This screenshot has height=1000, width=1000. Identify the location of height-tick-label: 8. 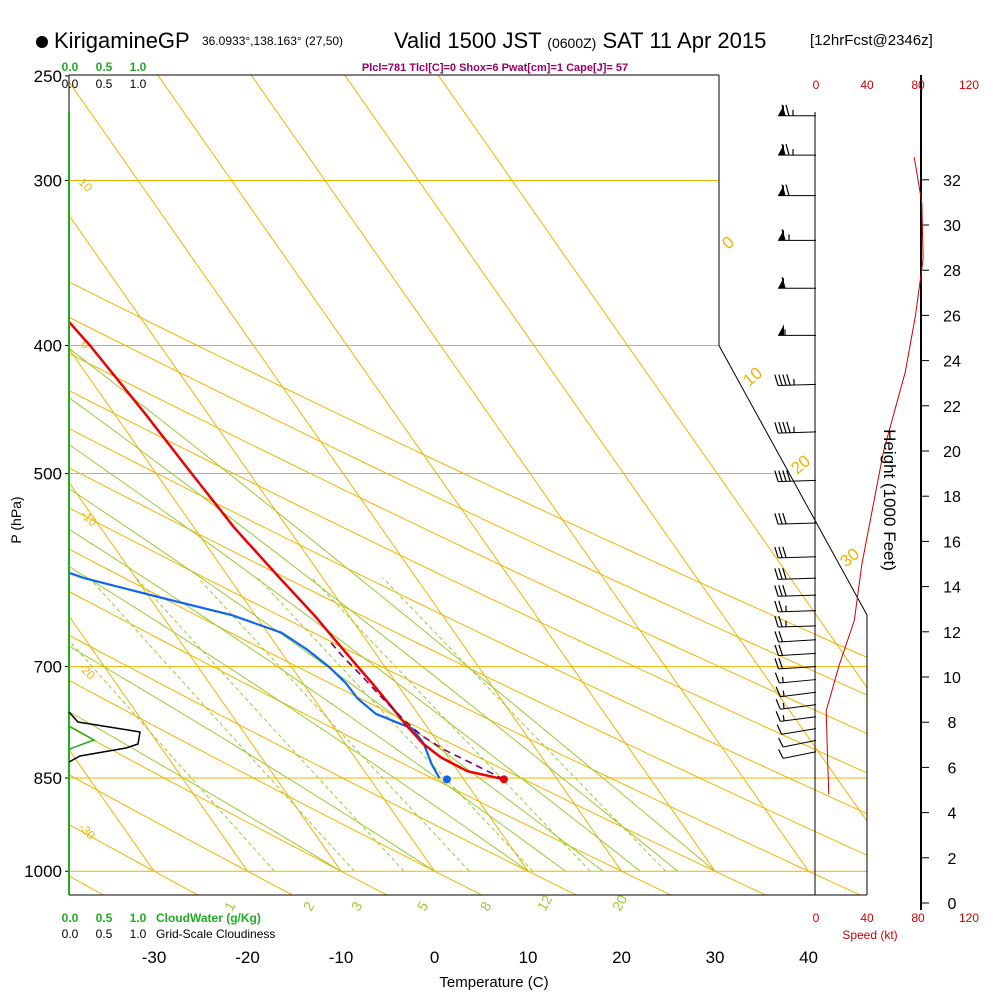
(952, 723).